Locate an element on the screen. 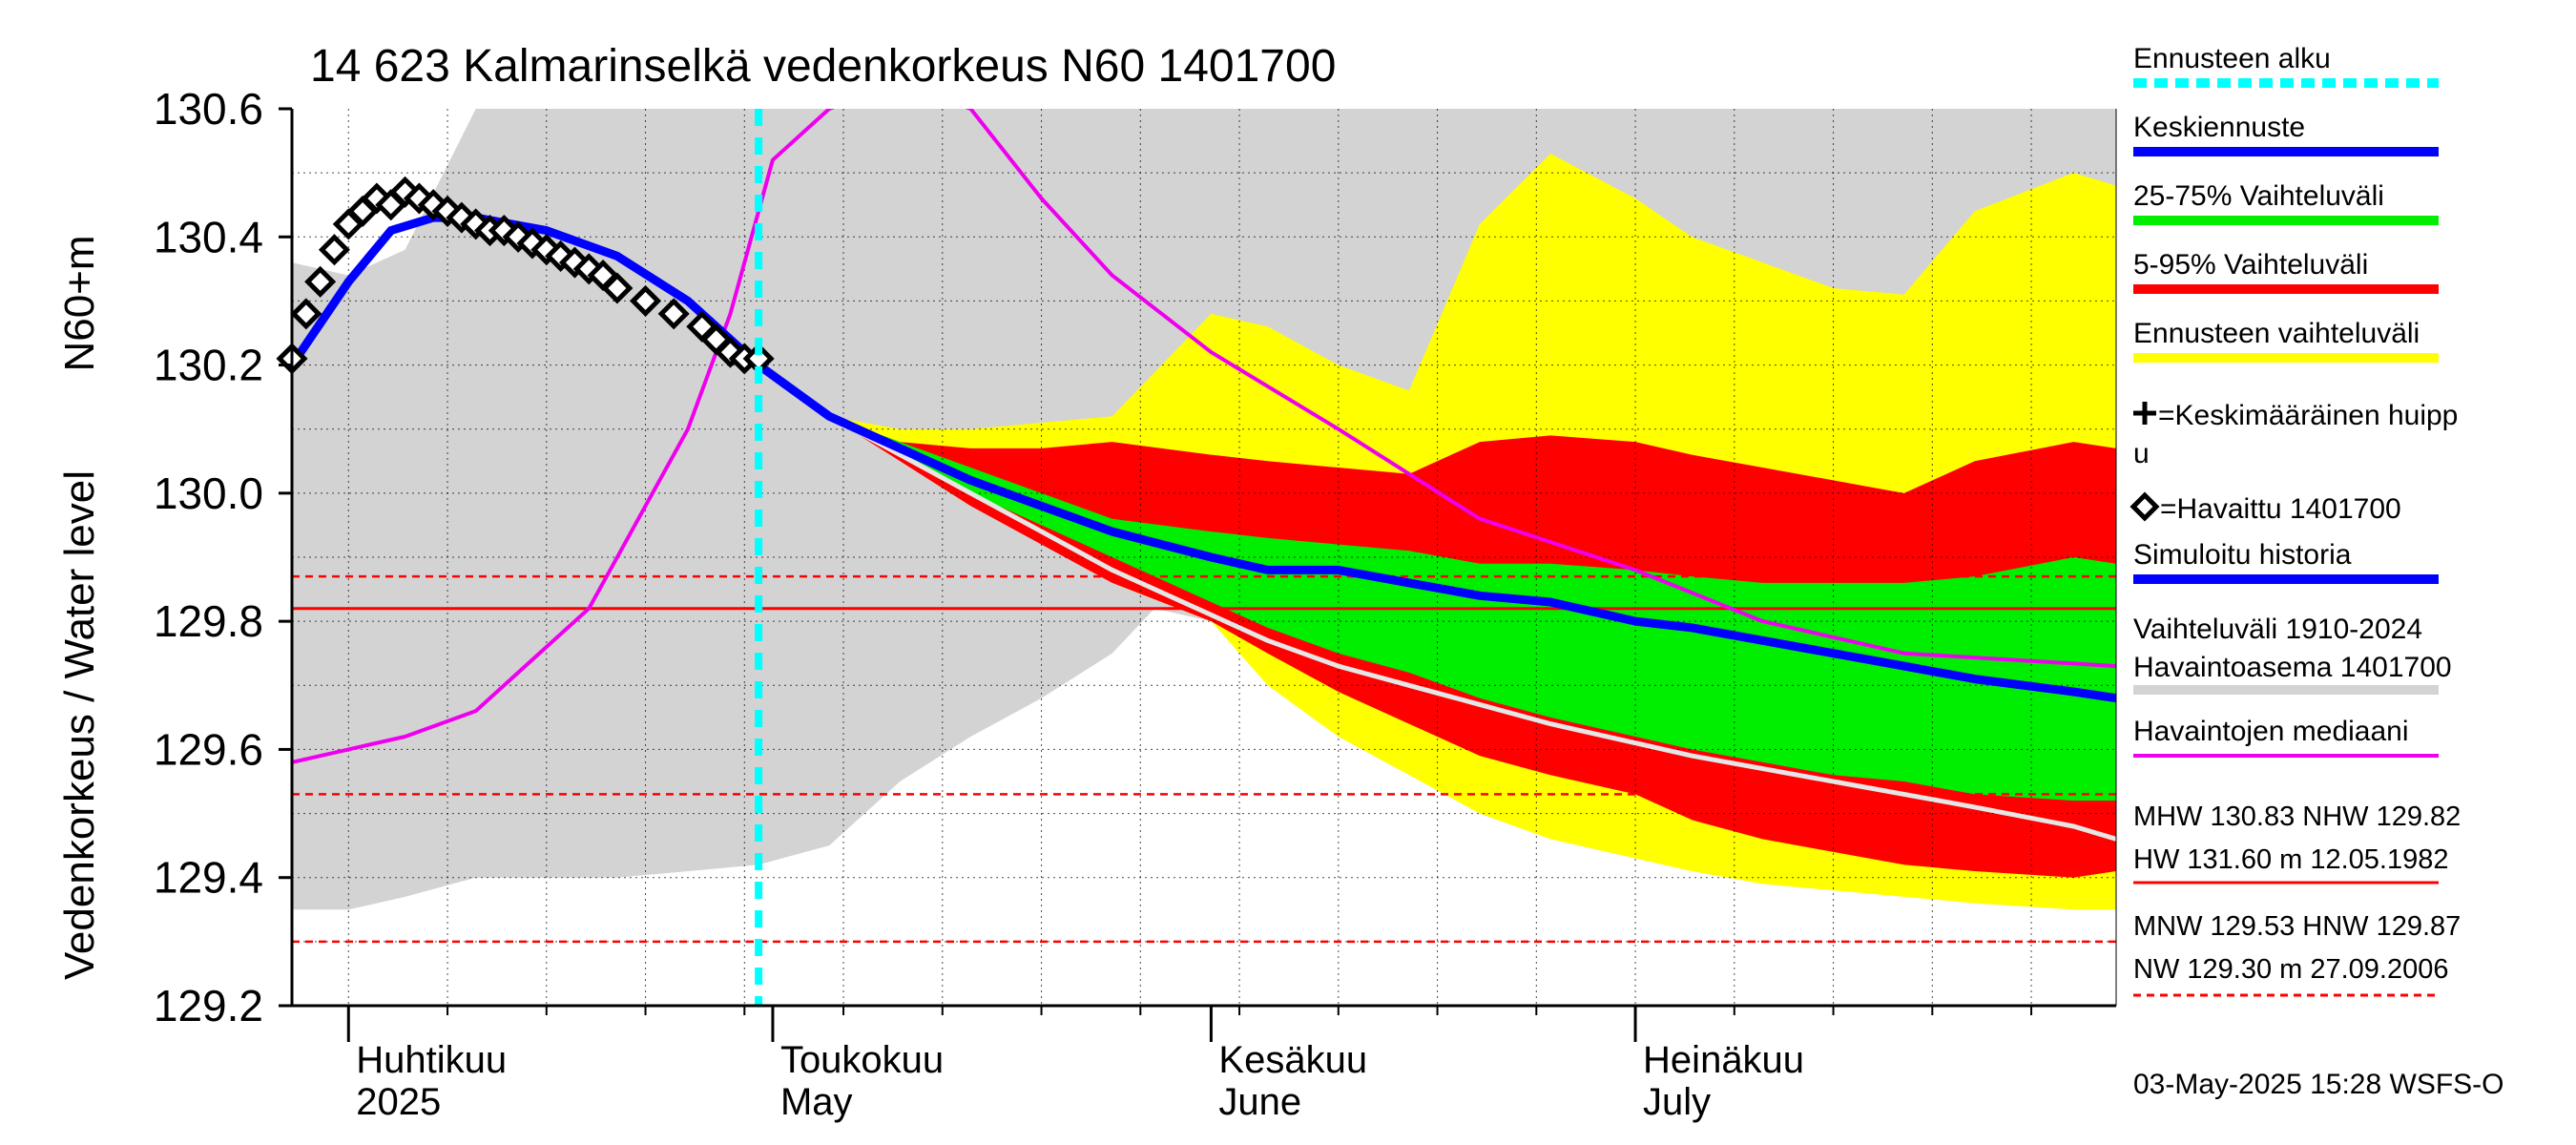  legend-item-simuloitu-historia: Simuloitu historia is located at coordinates (2286, 561).